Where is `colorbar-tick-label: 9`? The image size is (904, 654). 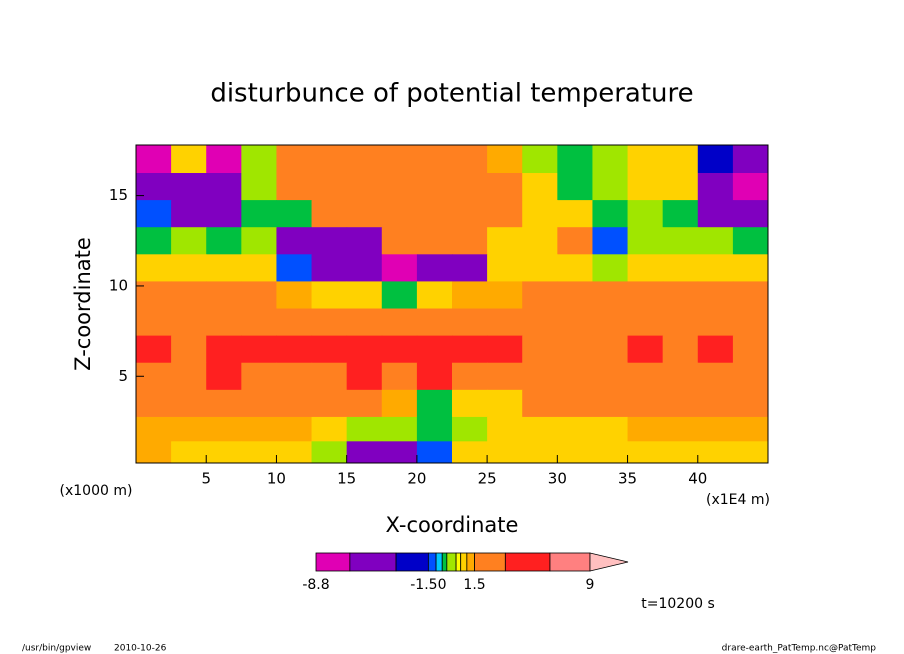
colorbar-tick-label: 9 is located at coordinates (590, 585).